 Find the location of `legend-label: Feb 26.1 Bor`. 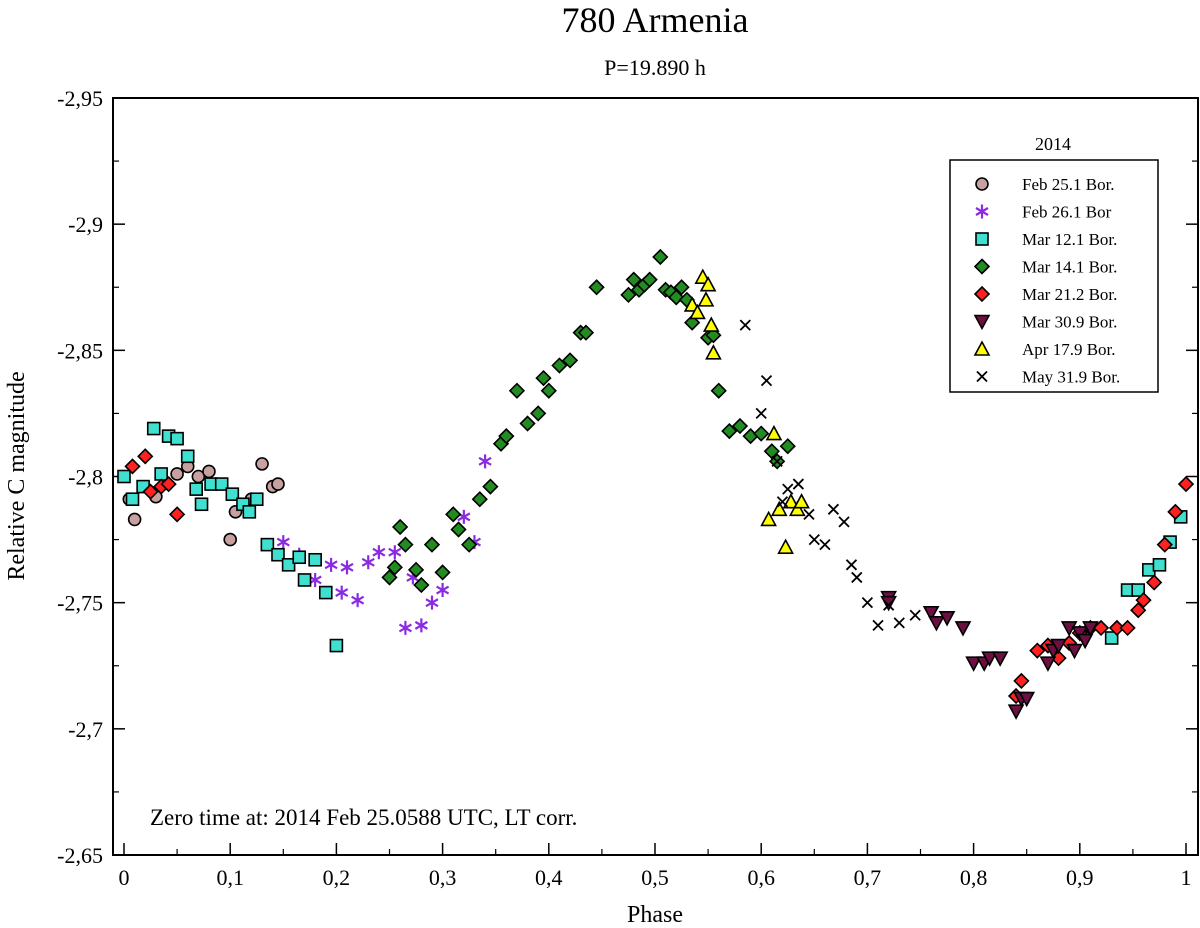

legend-label: Feb 26.1 Bor is located at coordinates (1067, 212).